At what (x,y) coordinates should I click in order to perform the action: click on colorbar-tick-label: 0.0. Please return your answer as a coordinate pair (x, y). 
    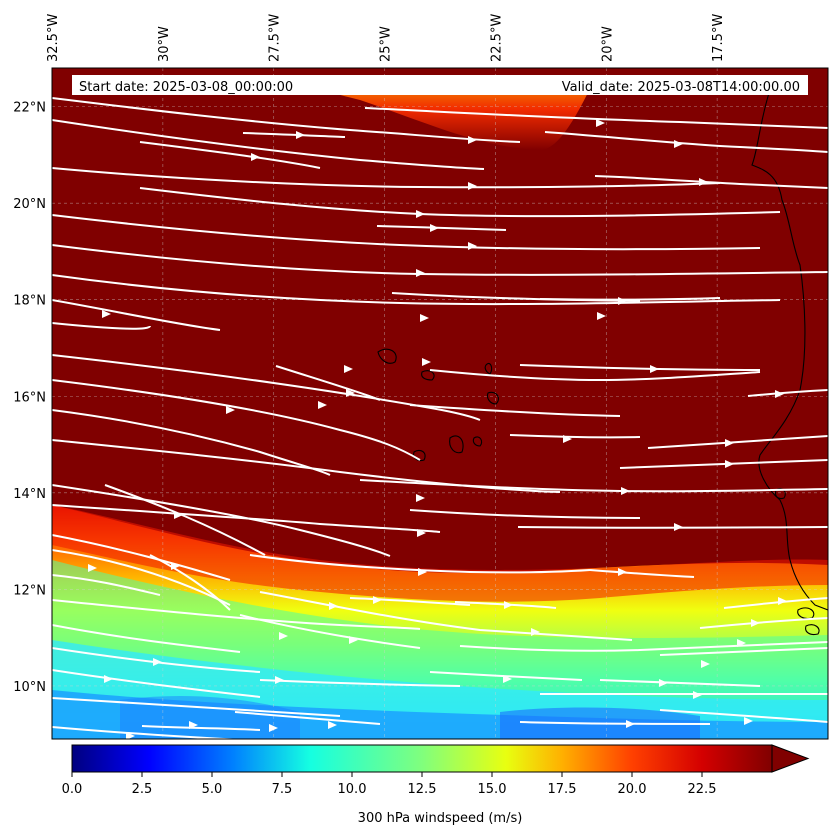
    Looking at the image, I should click on (72, 789).